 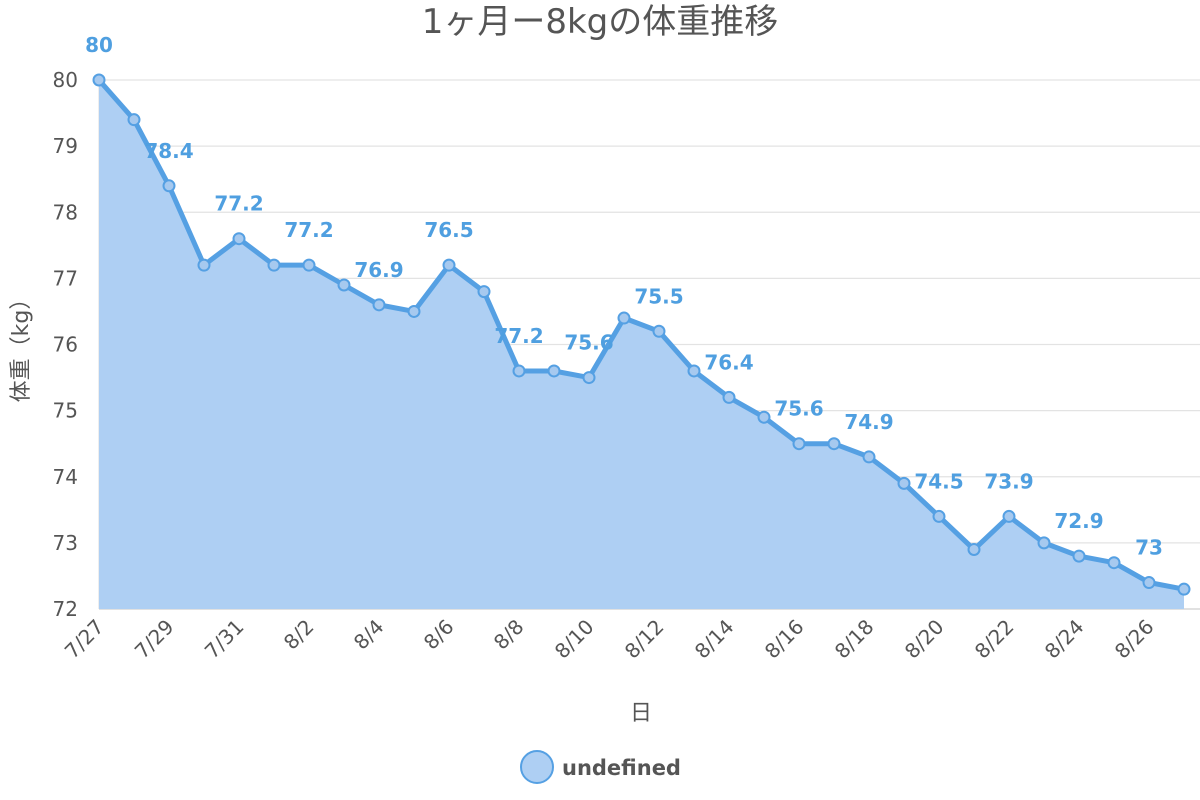 I want to click on y-tick-label: 76, so click(x=65, y=345).